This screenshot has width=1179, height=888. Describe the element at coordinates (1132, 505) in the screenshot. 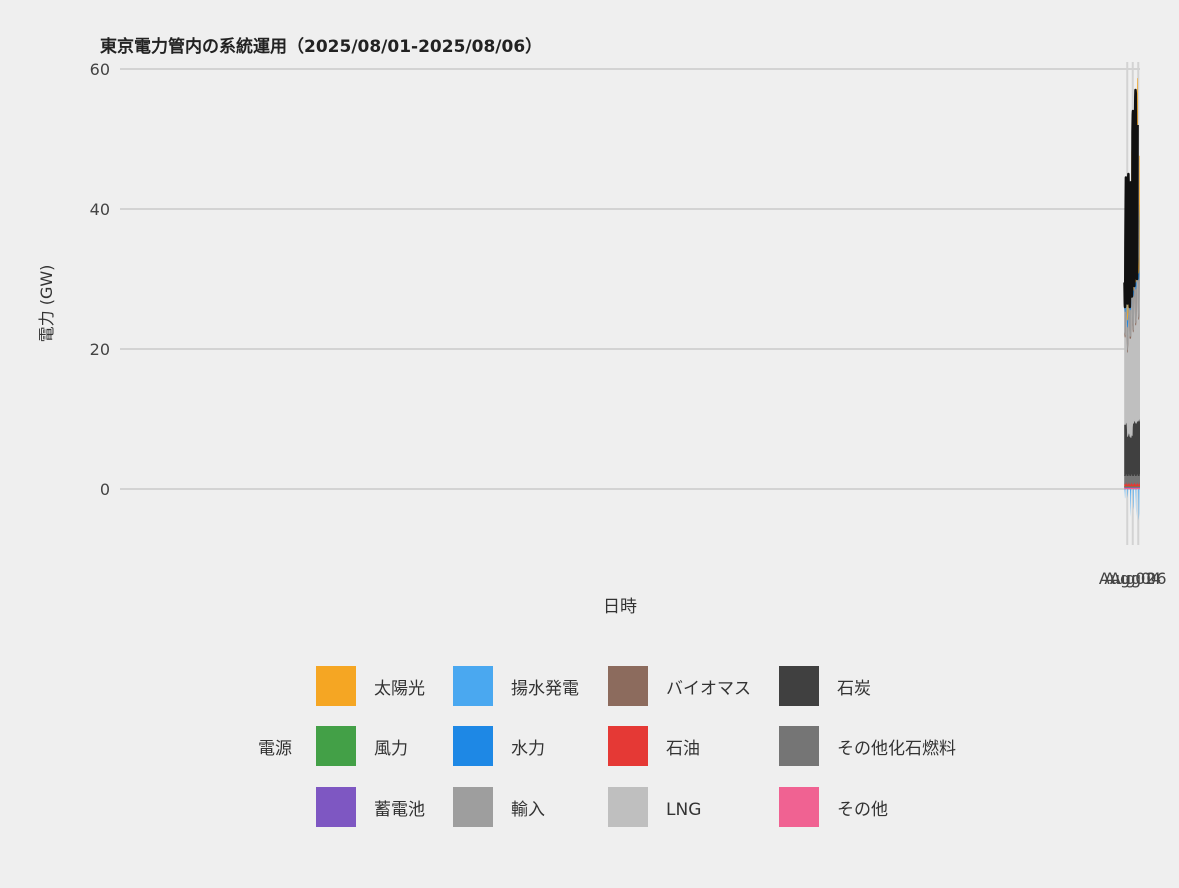

I see `area-series-negative` at that location.